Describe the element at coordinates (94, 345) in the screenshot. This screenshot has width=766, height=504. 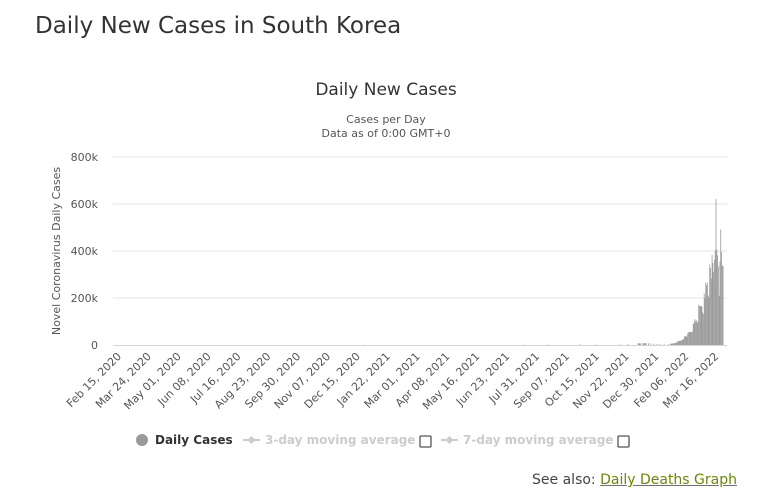
I see `y-tick-label: 0` at that location.